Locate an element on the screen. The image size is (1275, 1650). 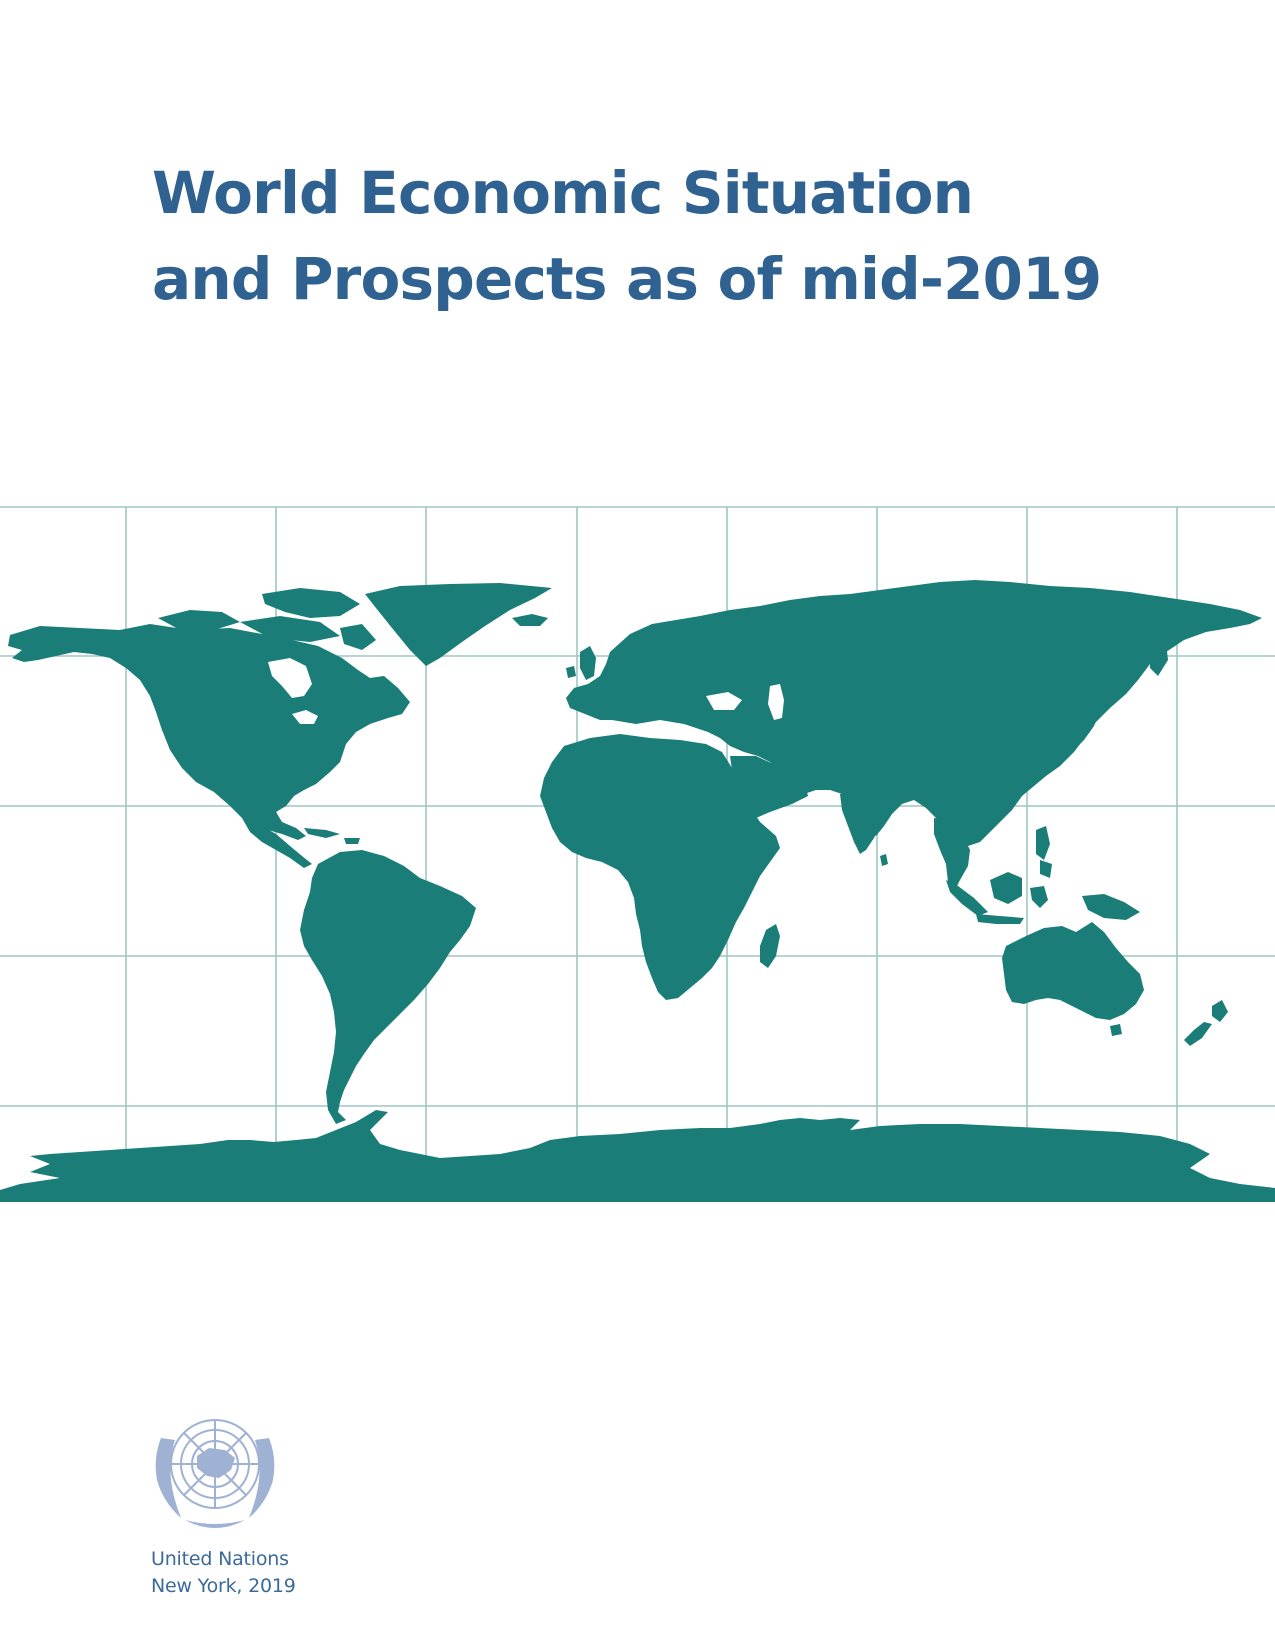
greenland-shape is located at coordinates (458, 624).